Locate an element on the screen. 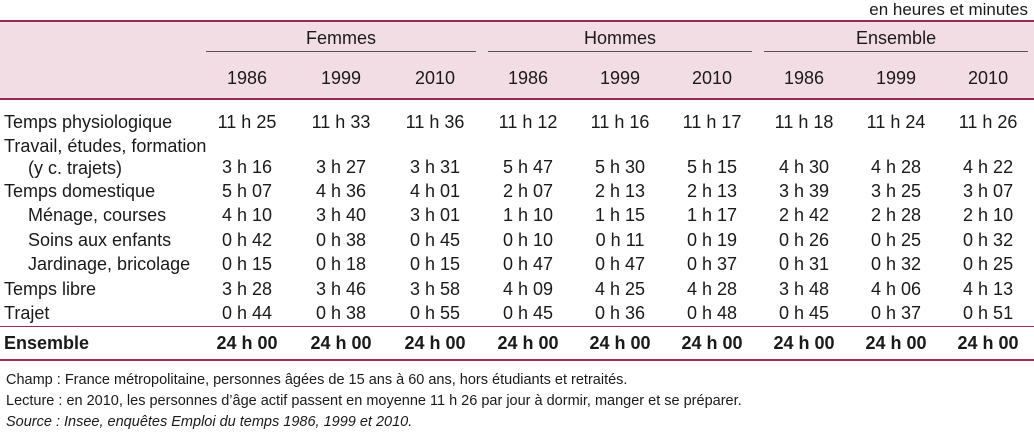 Image resolution: width=1034 pixels, height=442 pixels. table-cell: 11 h 36 is located at coordinates (435, 122).